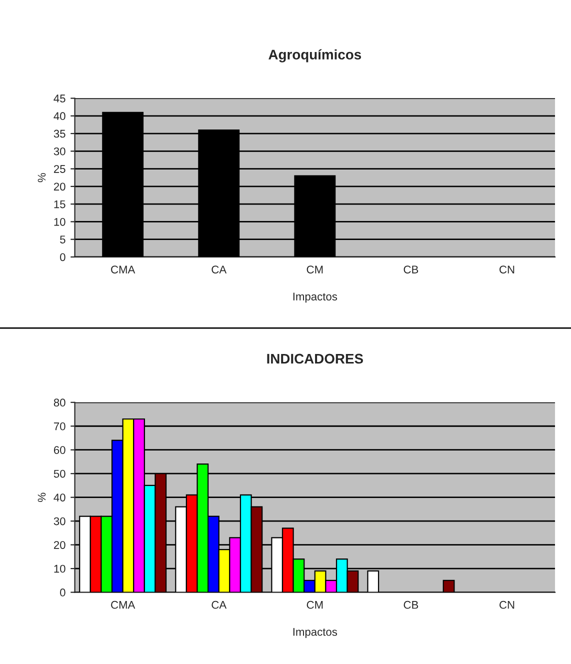 The width and height of the screenshot is (571, 664). I want to click on chart-title: INDICADORES, so click(315, 359).